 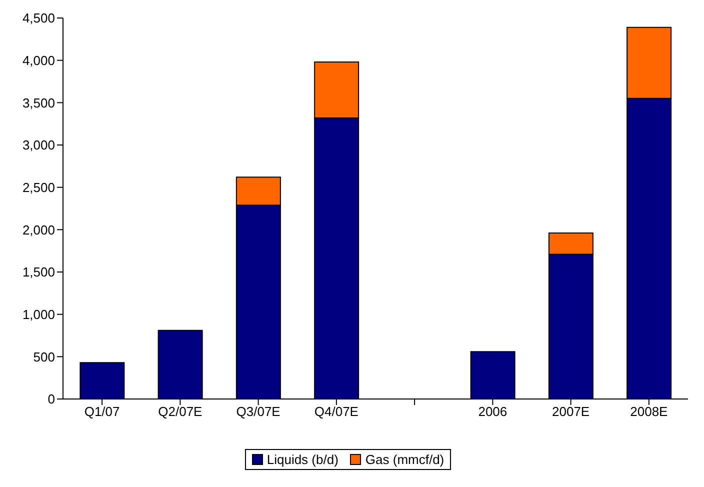 What do you see at coordinates (102, 412) in the screenshot?
I see `x-tick-label: Q1/07` at bounding box center [102, 412].